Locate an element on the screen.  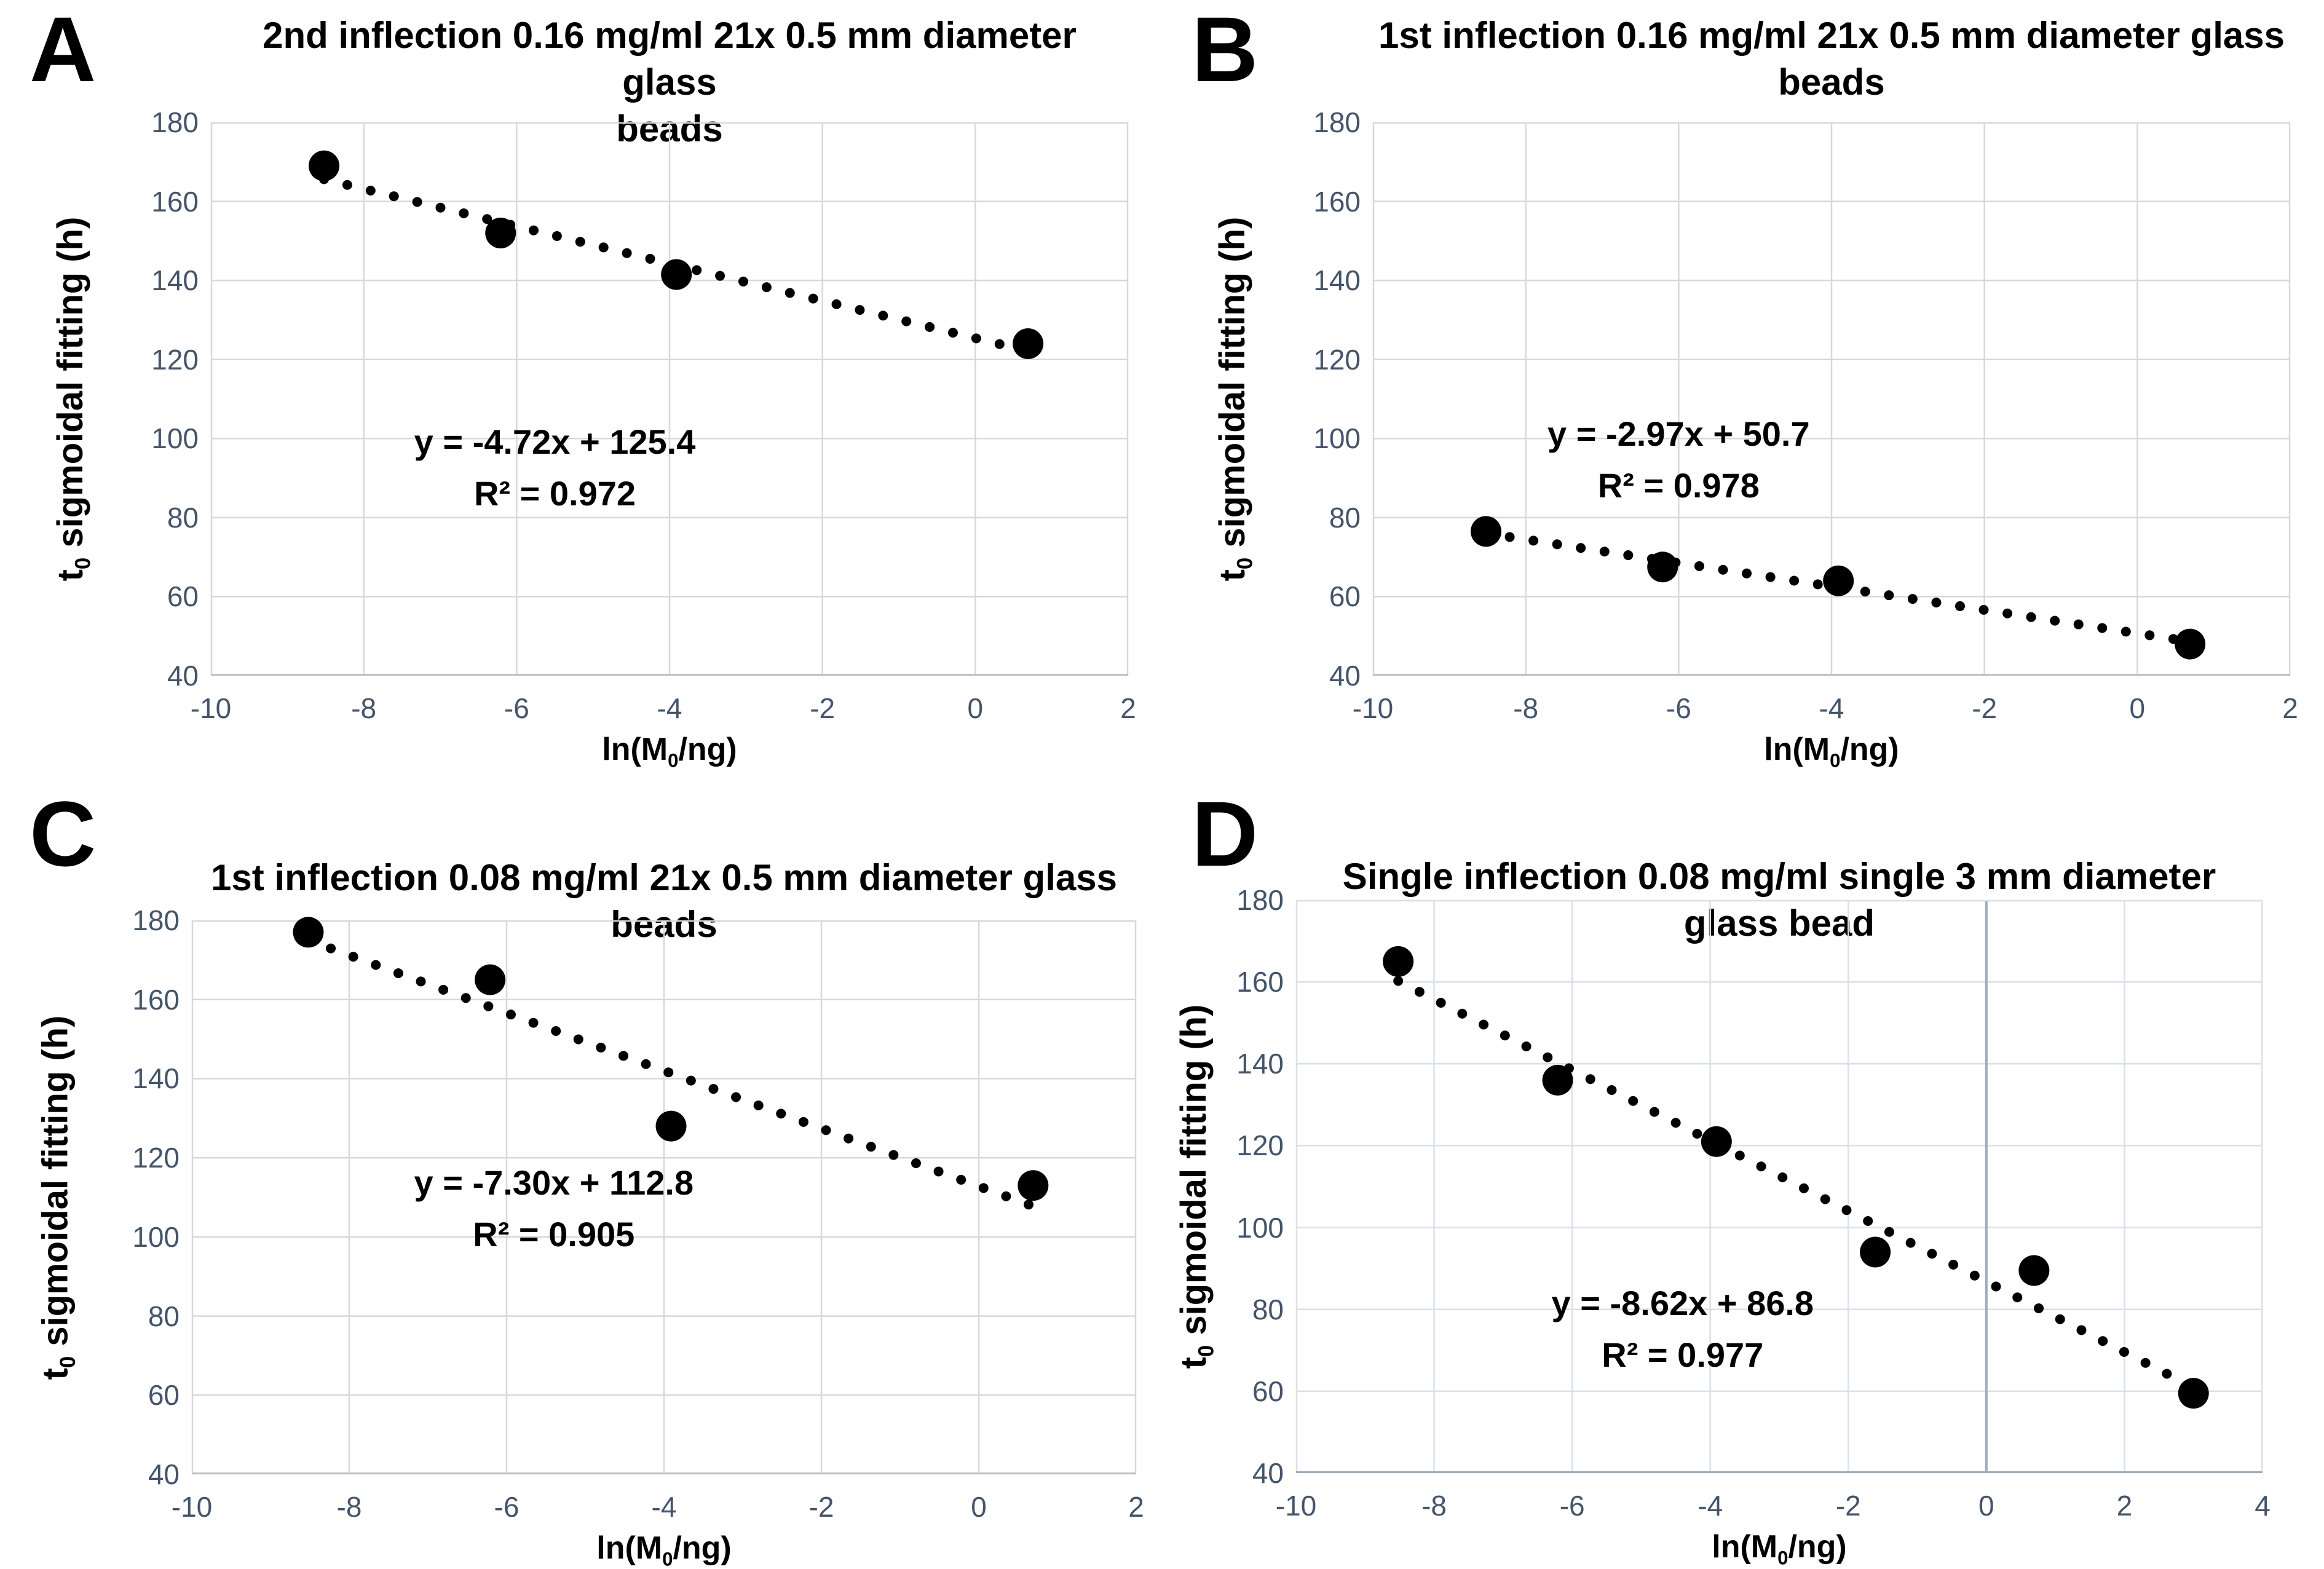
r-squared-label: R² = 0.978 is located at coordinates (1679, 485).